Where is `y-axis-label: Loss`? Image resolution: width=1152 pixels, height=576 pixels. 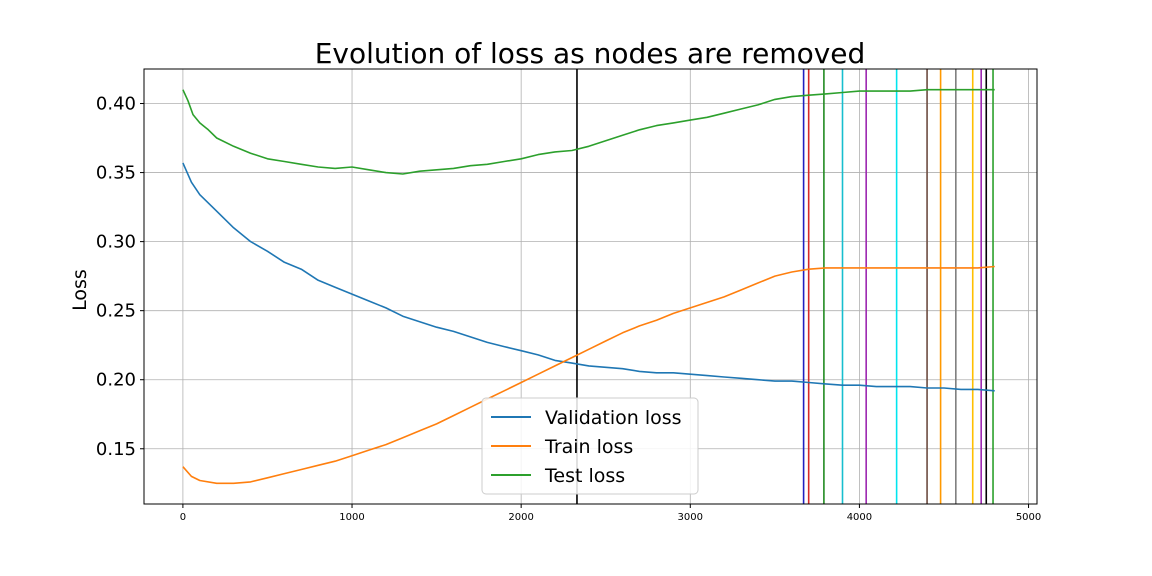
y-axis-label: Loss is located at coordinates (80, 290).